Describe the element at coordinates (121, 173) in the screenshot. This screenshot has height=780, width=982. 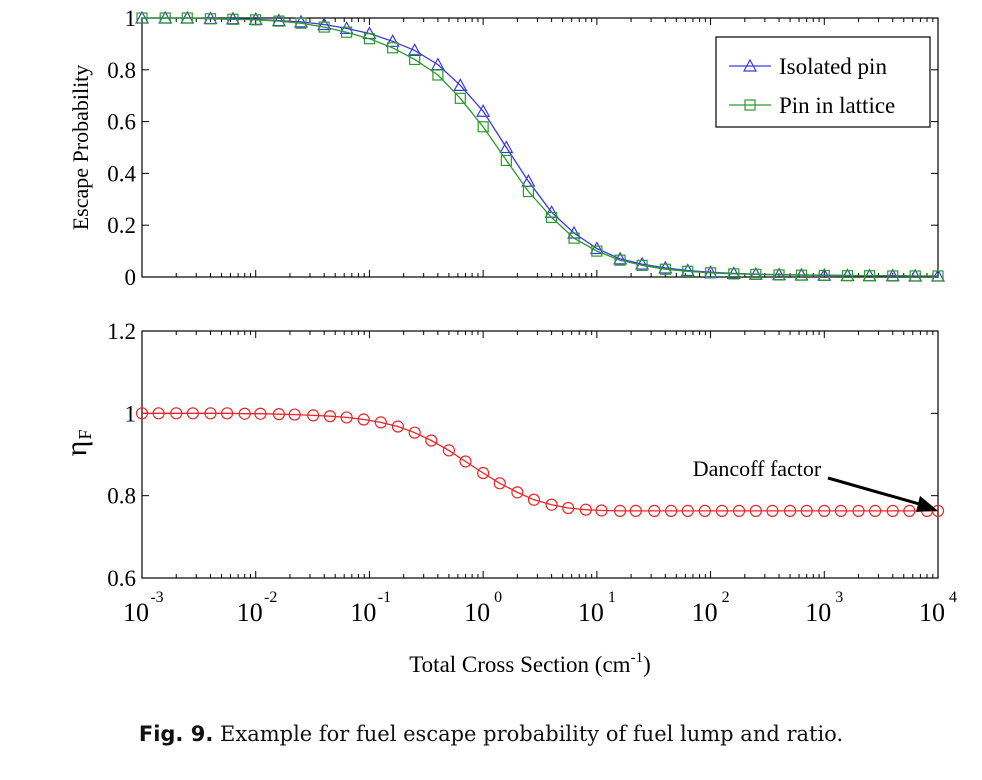
I see `y-tick-label: 0.4` at that location.